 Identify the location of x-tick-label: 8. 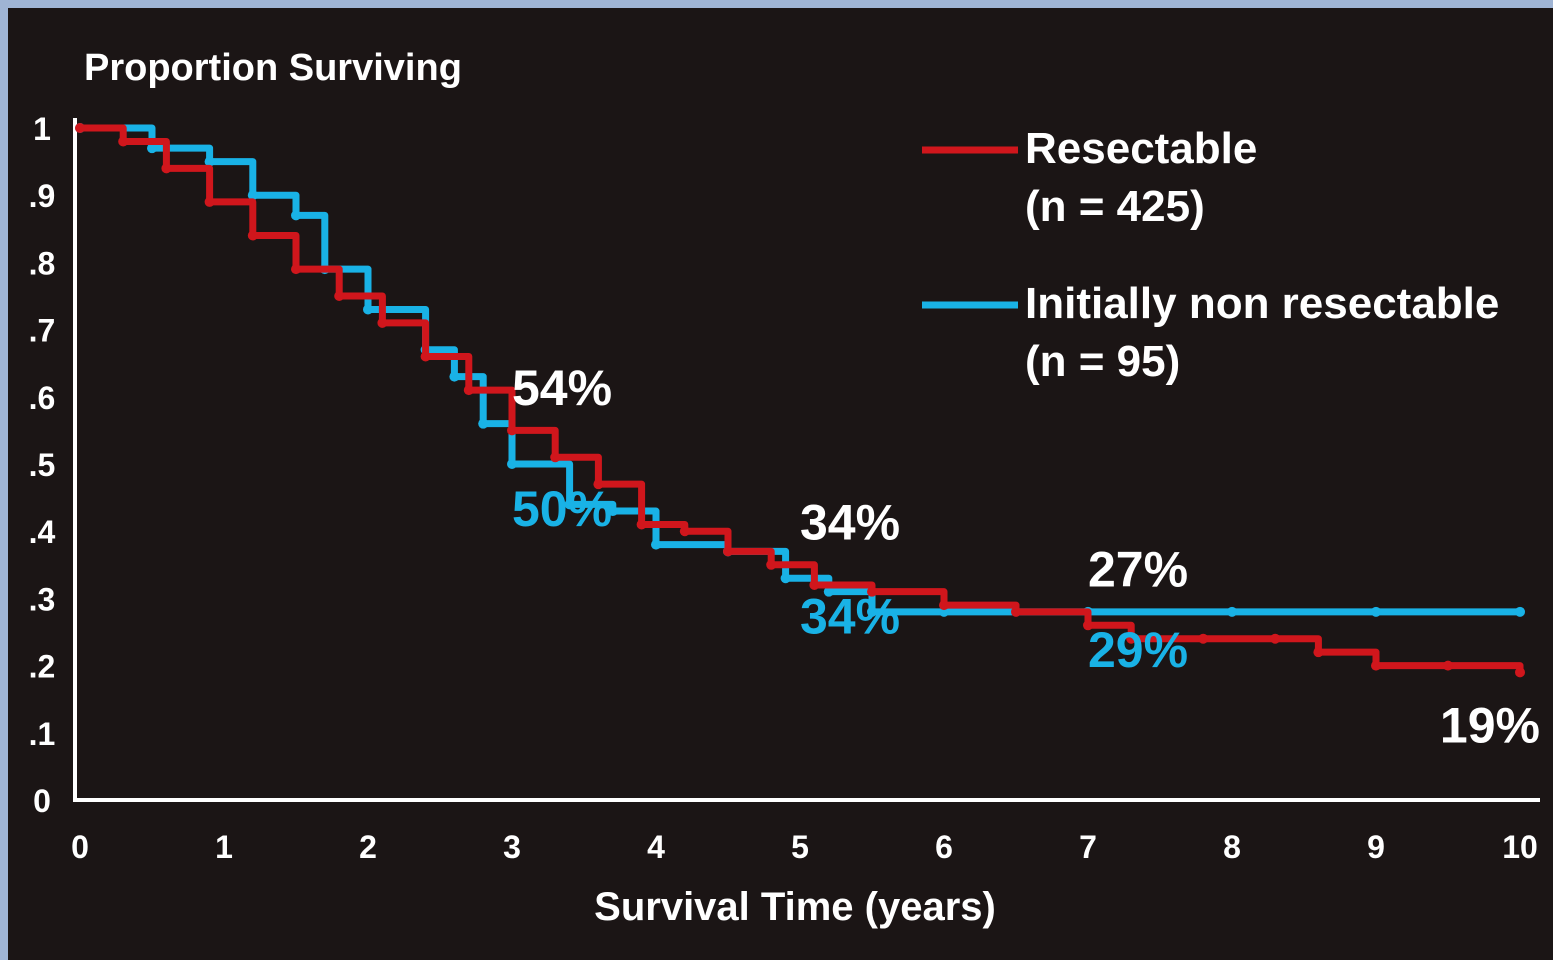
(1232, 847).